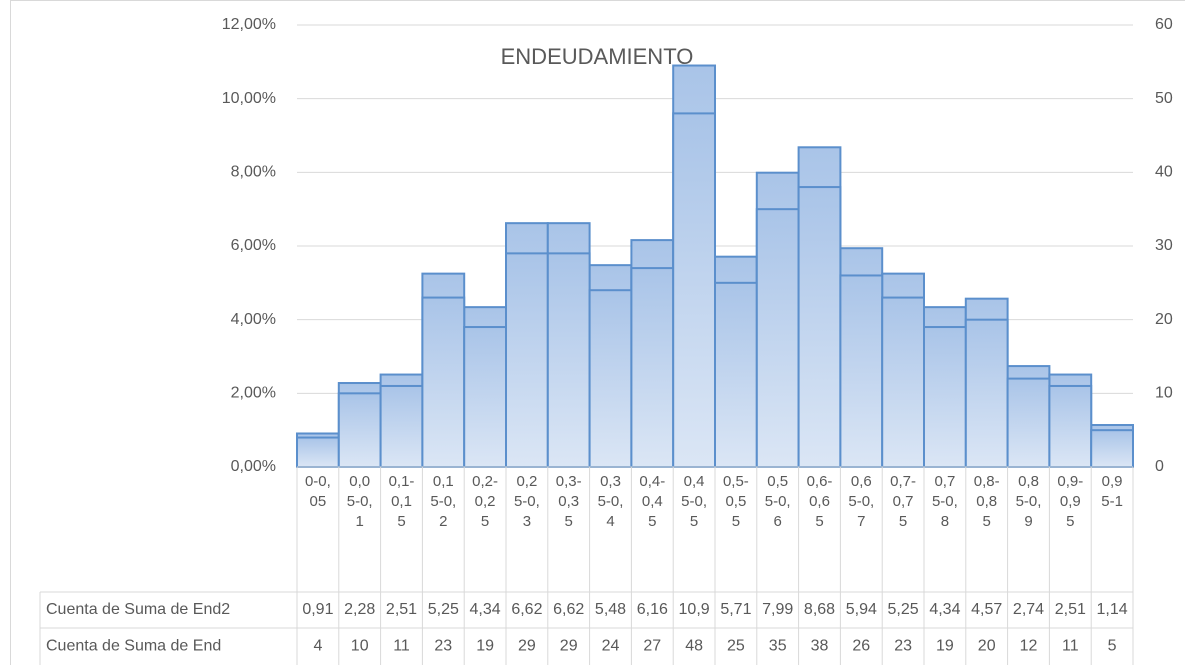 The width and height of the screenshot is (1185, 665). What do you see at coordinates (443, 501) in the screenshot?
I see `x-tick-label: 0,15-0,2` at bounding box center [443, 501].